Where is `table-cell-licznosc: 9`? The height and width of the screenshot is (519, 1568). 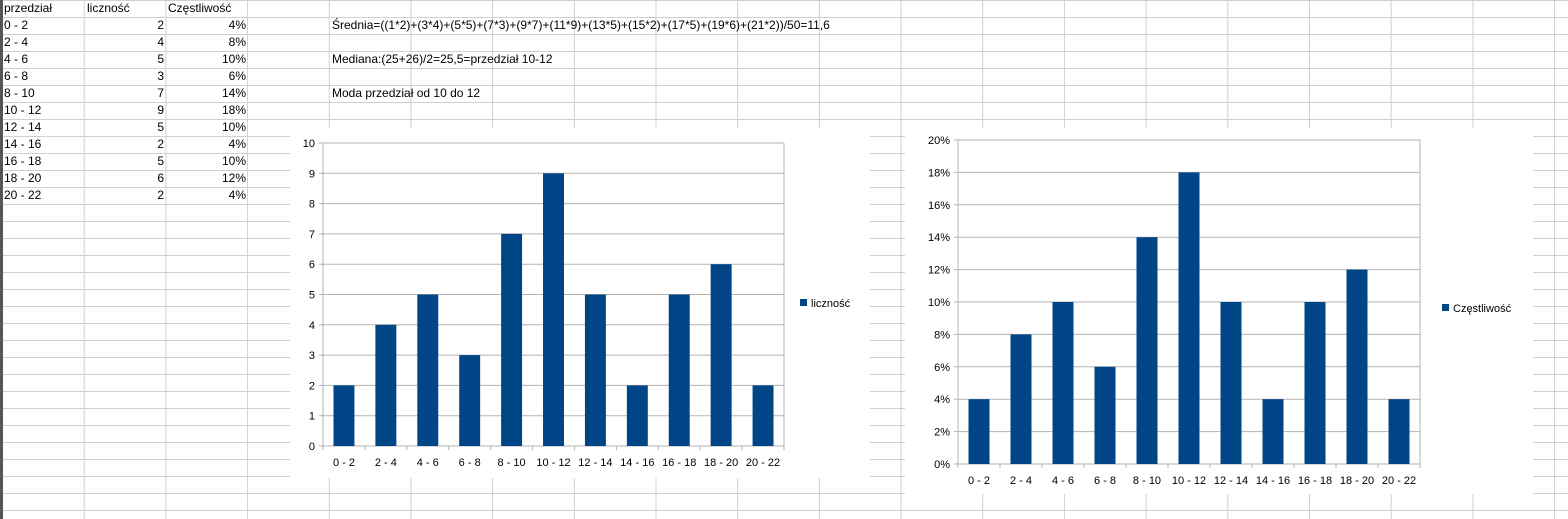 table-cell-licznosc: 9 is located at coordinates (160, 110).